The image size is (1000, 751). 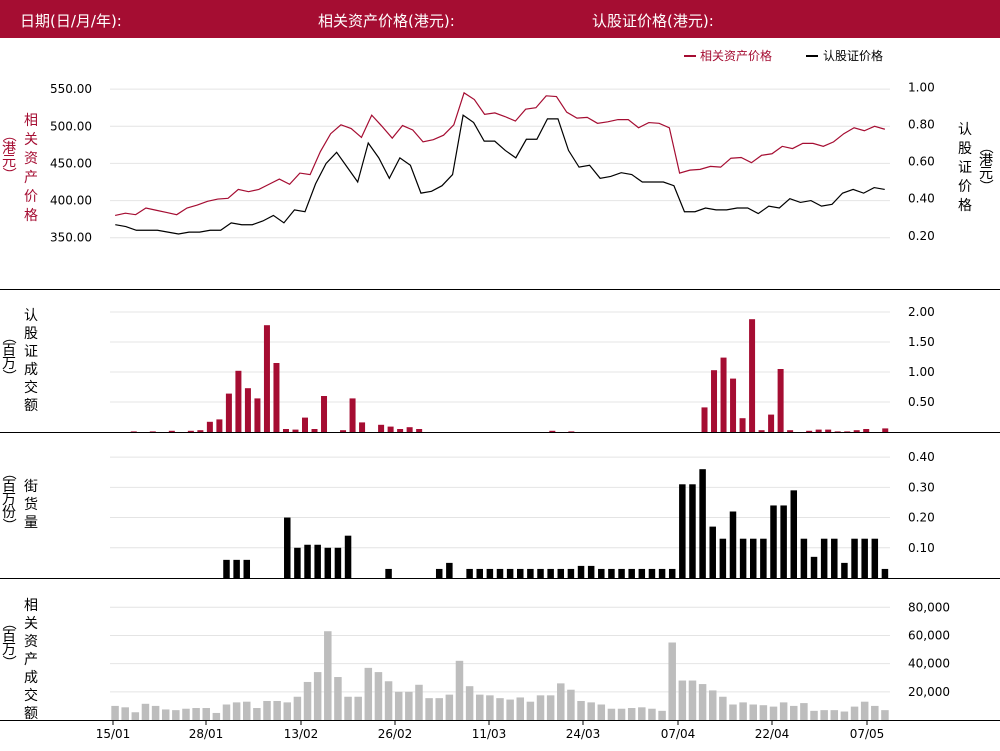 What do you see at coordinates (986, 161) in the screenshot?
I see `ylabel-char: 港` at bounding box center [986, 161].